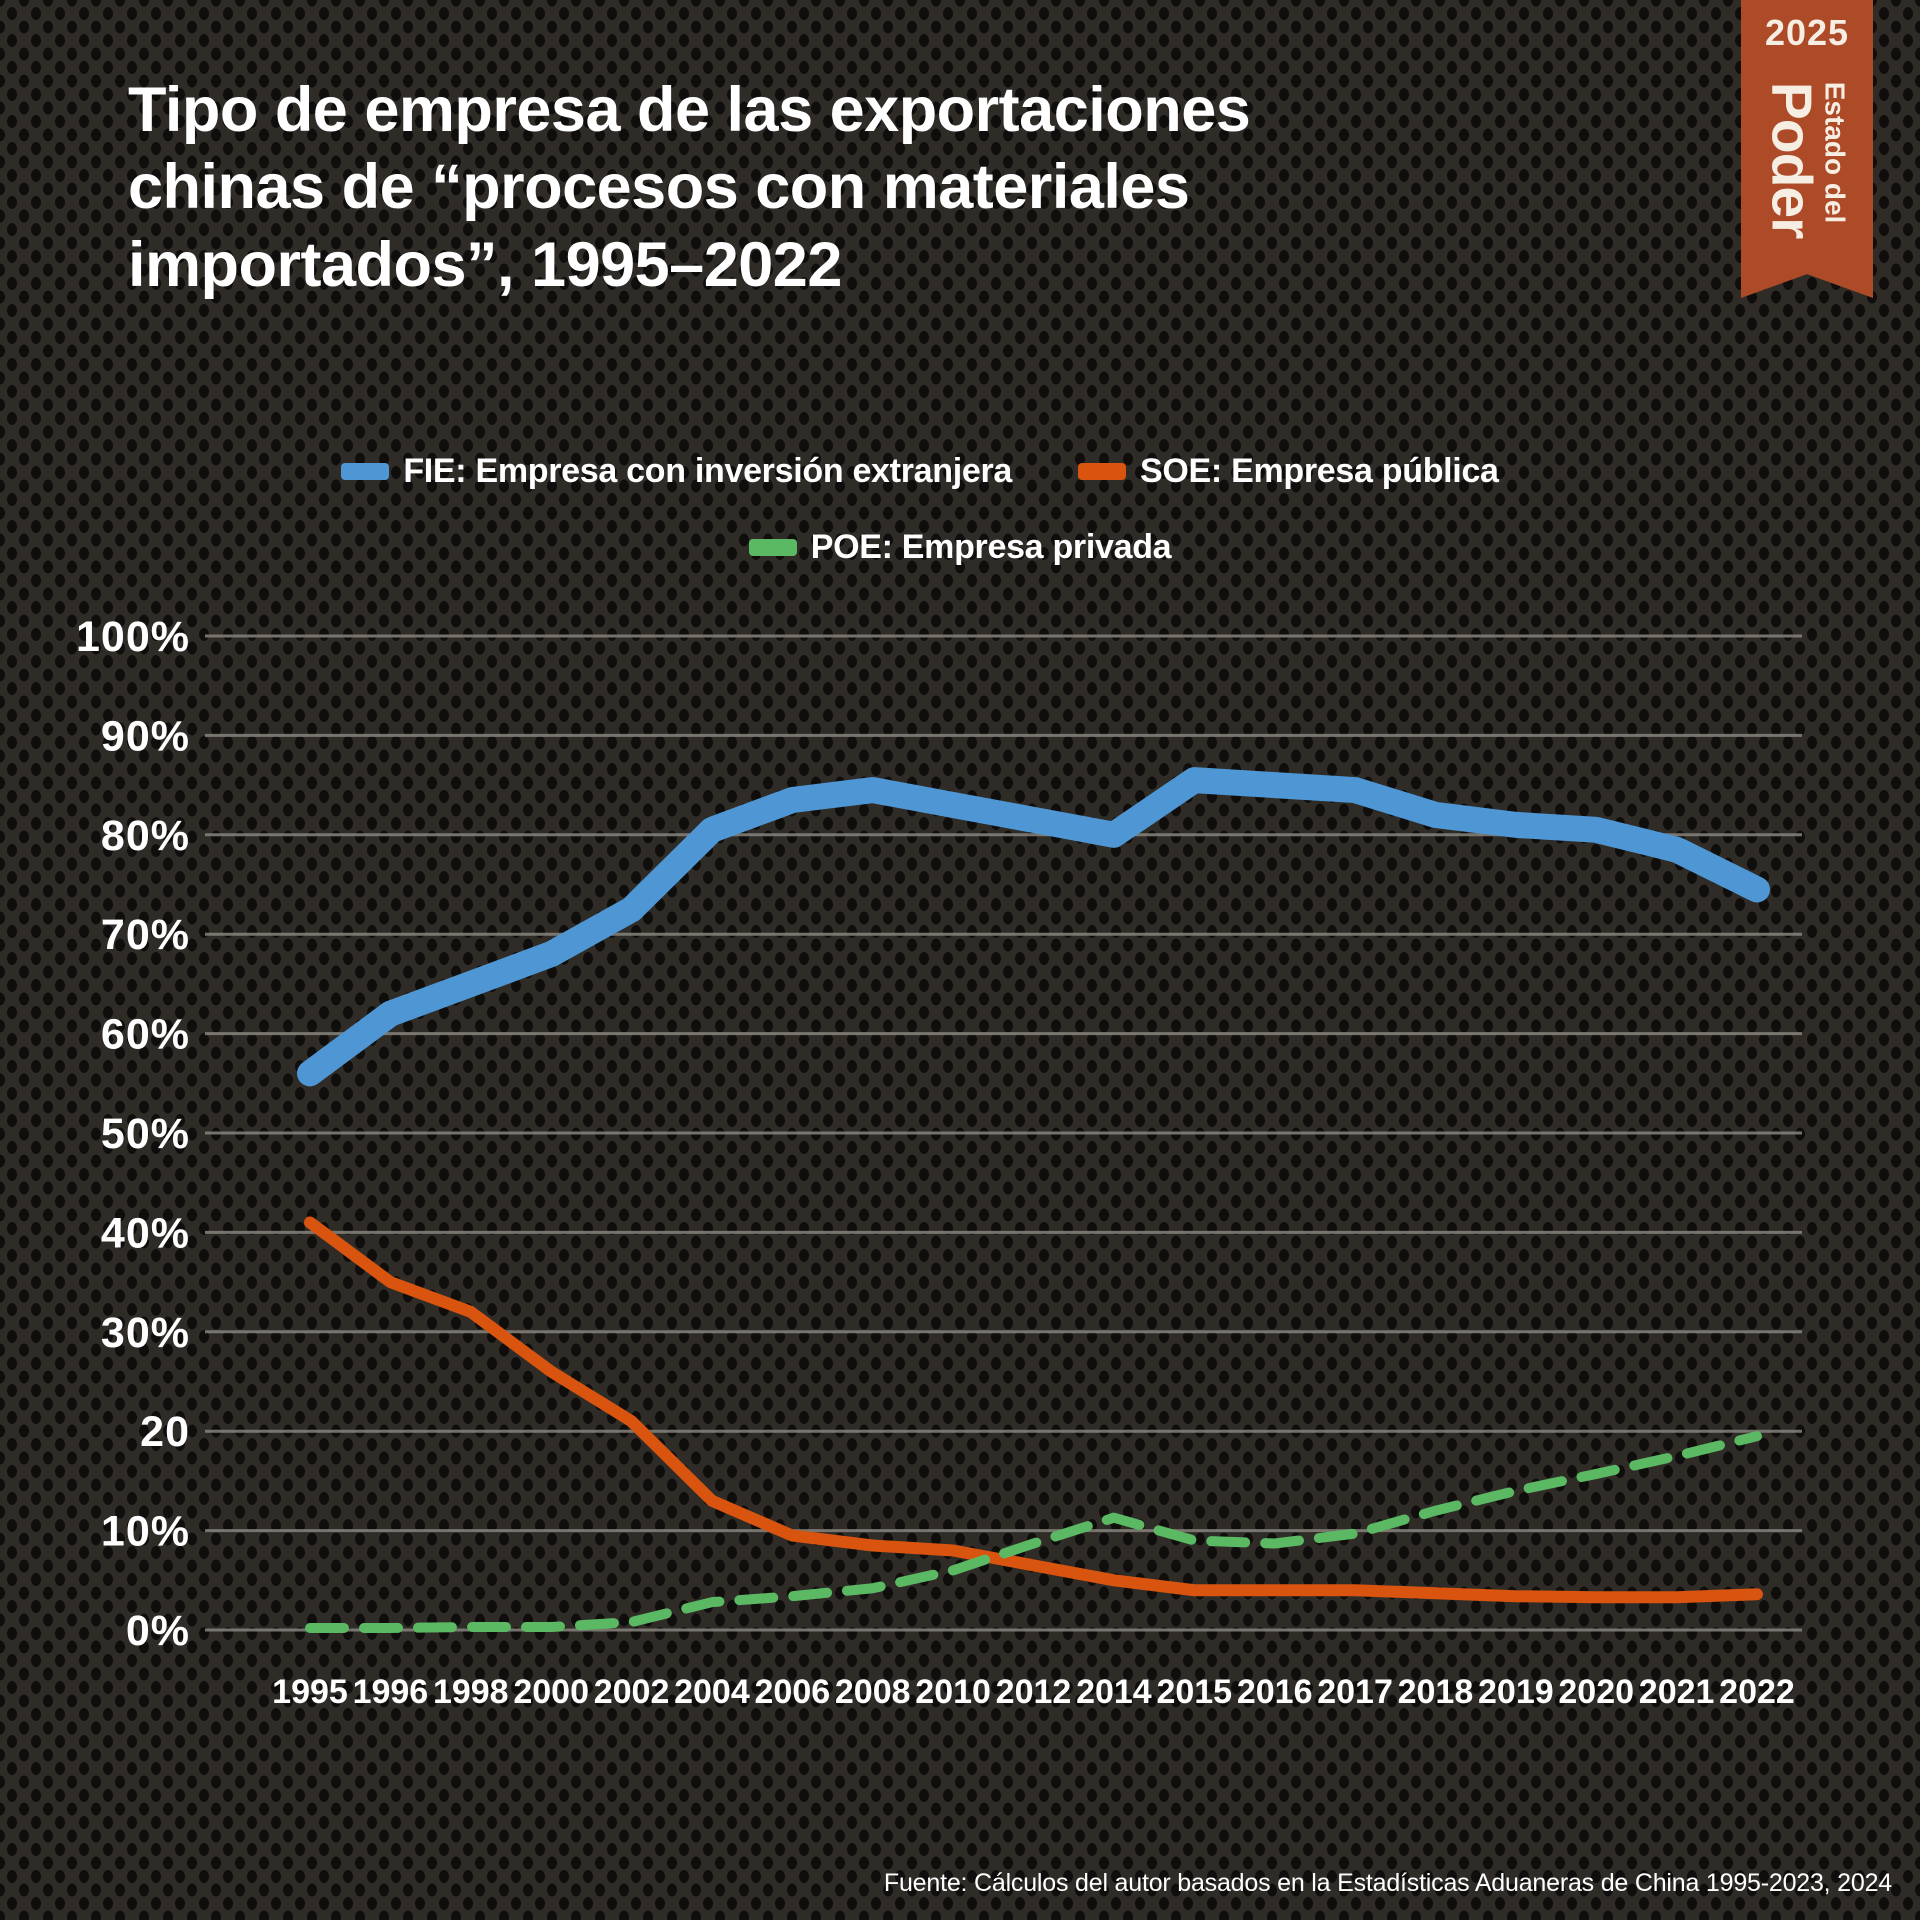 Image resolution: width=1920 pixels, height=1920 pixels. I want to click on x-axis-label: 2015, so click(1194, 1692).